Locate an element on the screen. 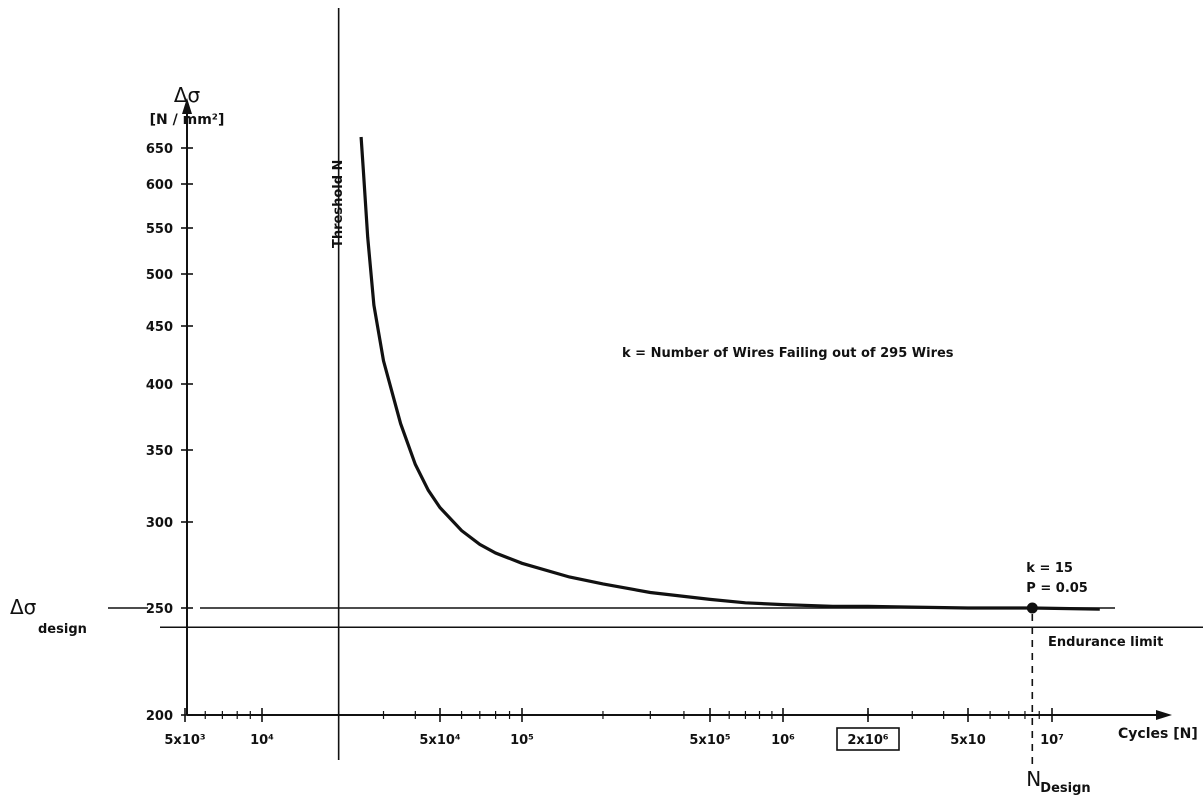 Image resolution: width=1203 pixels, height=798 pixels. x-tick-label: 5x10³ is located at coordinates (184, 740).